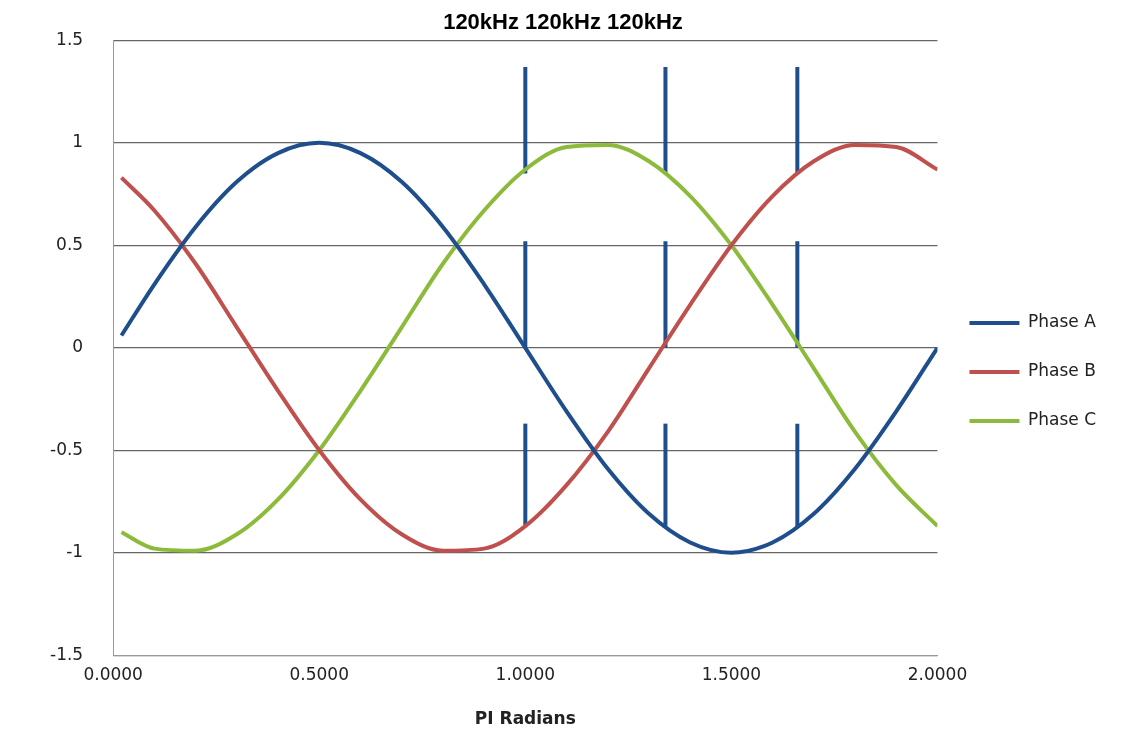 The width and height of the screenshot is (1126, 744). What do you see at coordinates (1062, 419) in the screenshot?
I see `legend-label: Phase C` at bounding box center [1062, 419].